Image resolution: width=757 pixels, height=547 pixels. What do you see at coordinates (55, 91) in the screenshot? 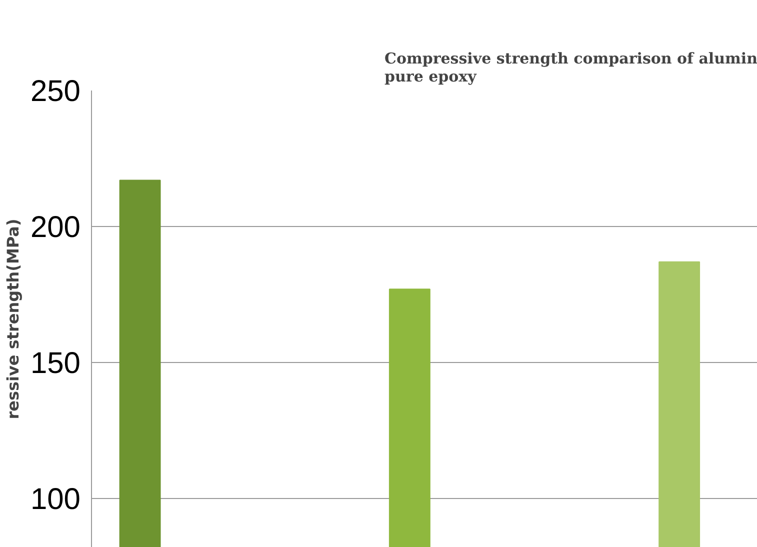
I see `y-tick-label: 250` at bounding box center [55, 91].